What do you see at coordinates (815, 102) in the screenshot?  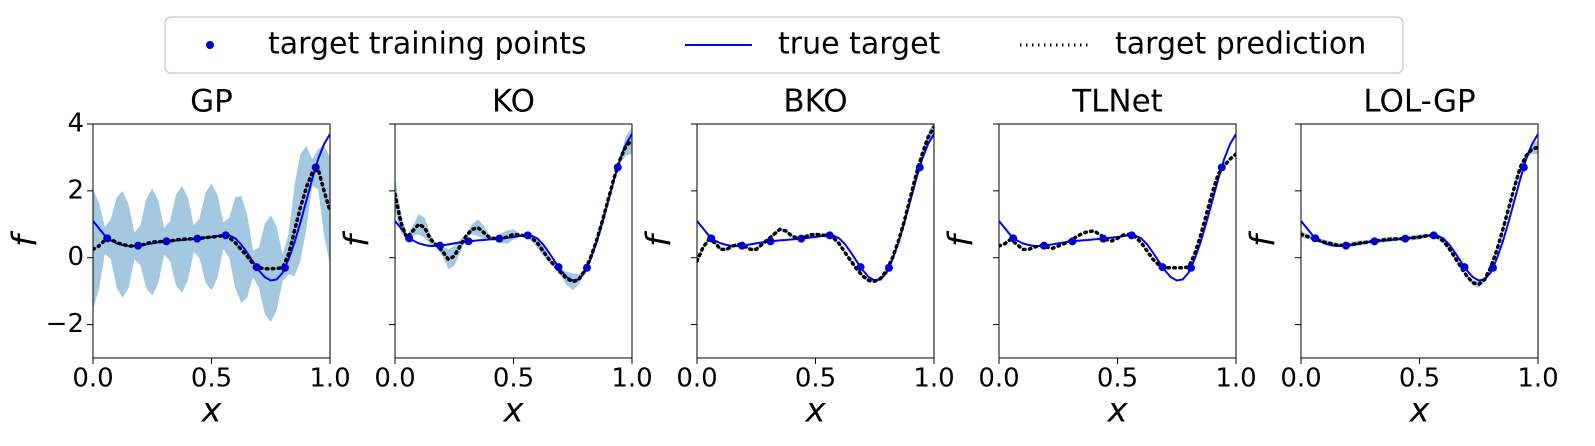 I see `subplot-title: BKO` at bounding box center [815, 102].